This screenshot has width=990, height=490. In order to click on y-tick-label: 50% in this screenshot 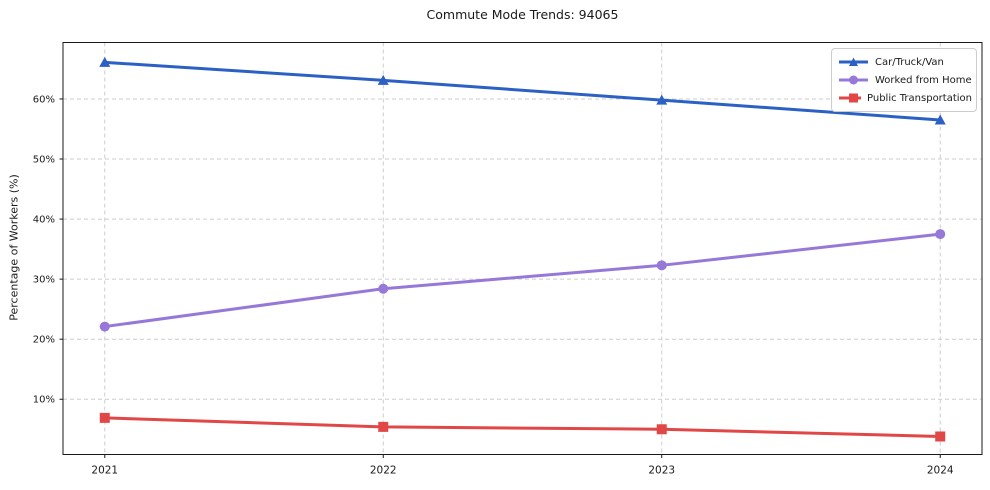, I will do `click(44, 160)`.